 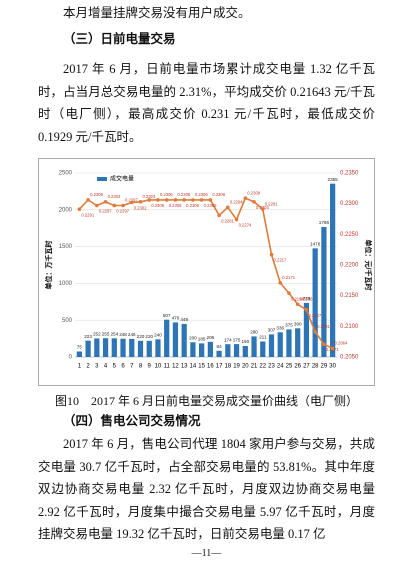 What do you see at coordinates (106, 333) in the screenshot?
I see `bar-label: 255` at bounding box center [106, 333].